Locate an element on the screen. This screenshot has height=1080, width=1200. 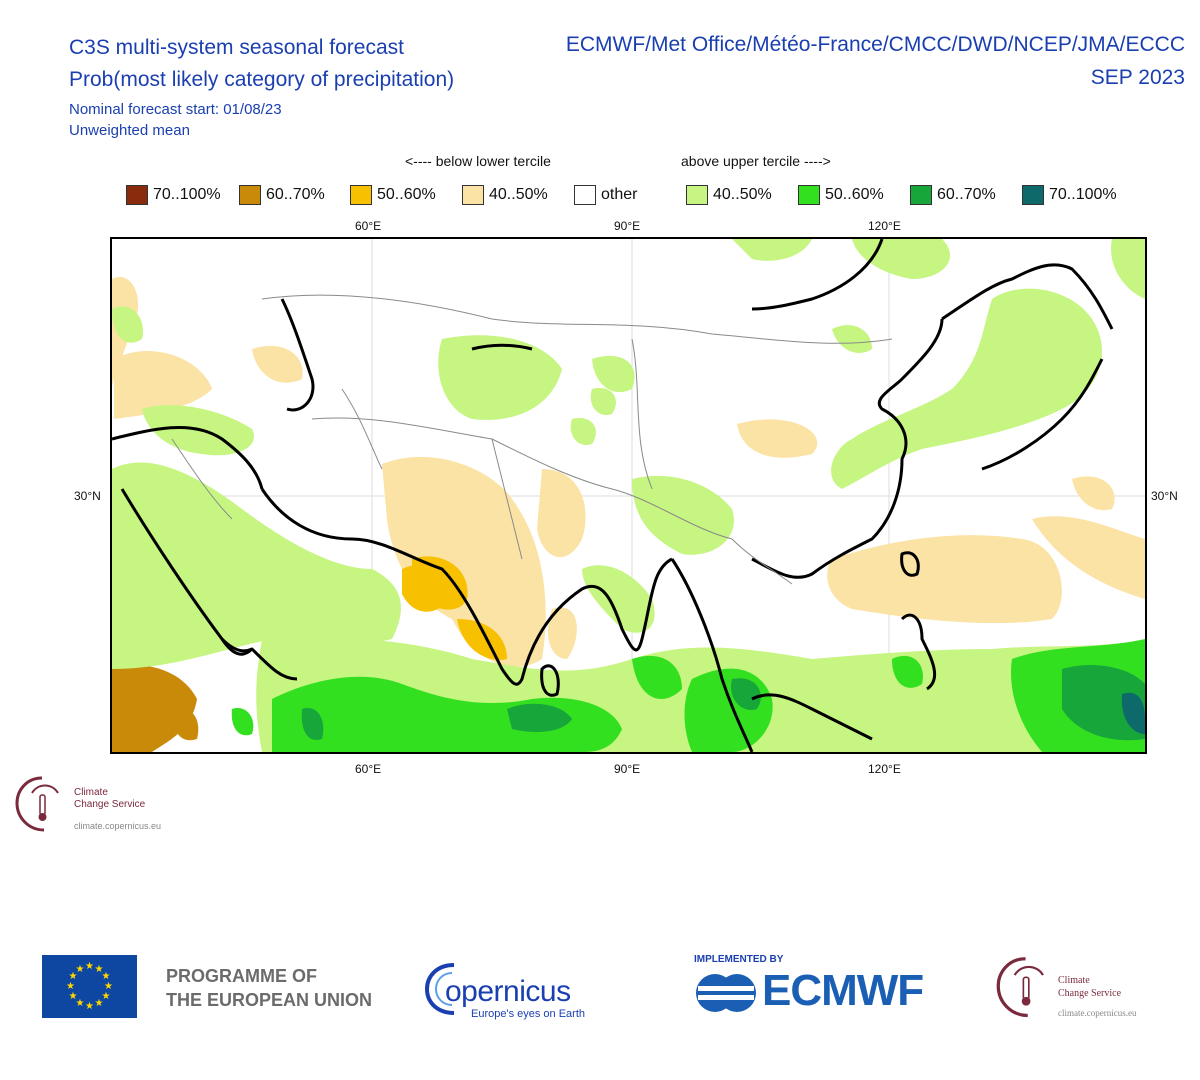
eu-flag-icon: ★ ★ ★ ★ ★ ★ ★ ★ ★ ★ ★ ★ is located at coordinates (89, 986).